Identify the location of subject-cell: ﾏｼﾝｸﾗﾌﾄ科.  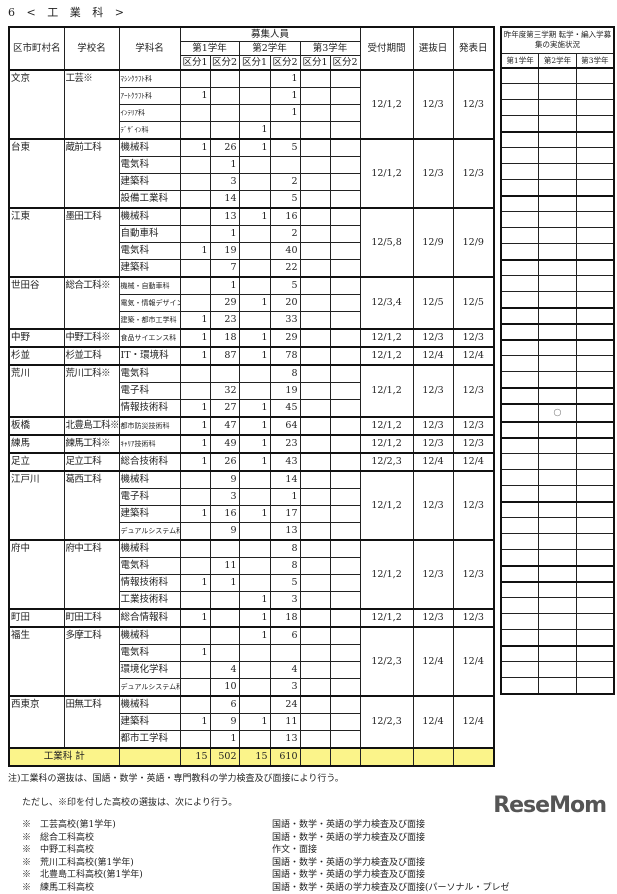
(149, 79).